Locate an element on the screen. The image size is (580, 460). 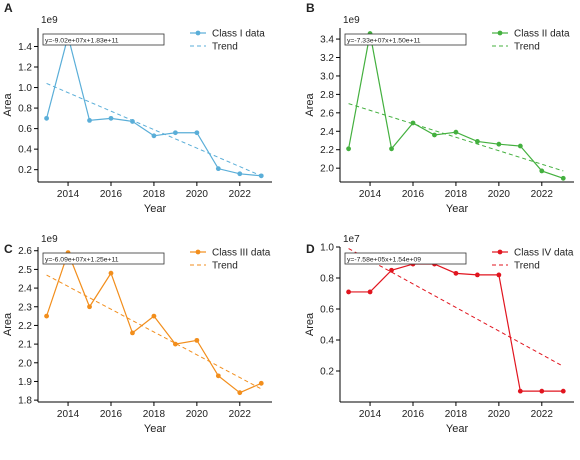
y-tick-label: 3.0 is located at coordinates (327, 76).